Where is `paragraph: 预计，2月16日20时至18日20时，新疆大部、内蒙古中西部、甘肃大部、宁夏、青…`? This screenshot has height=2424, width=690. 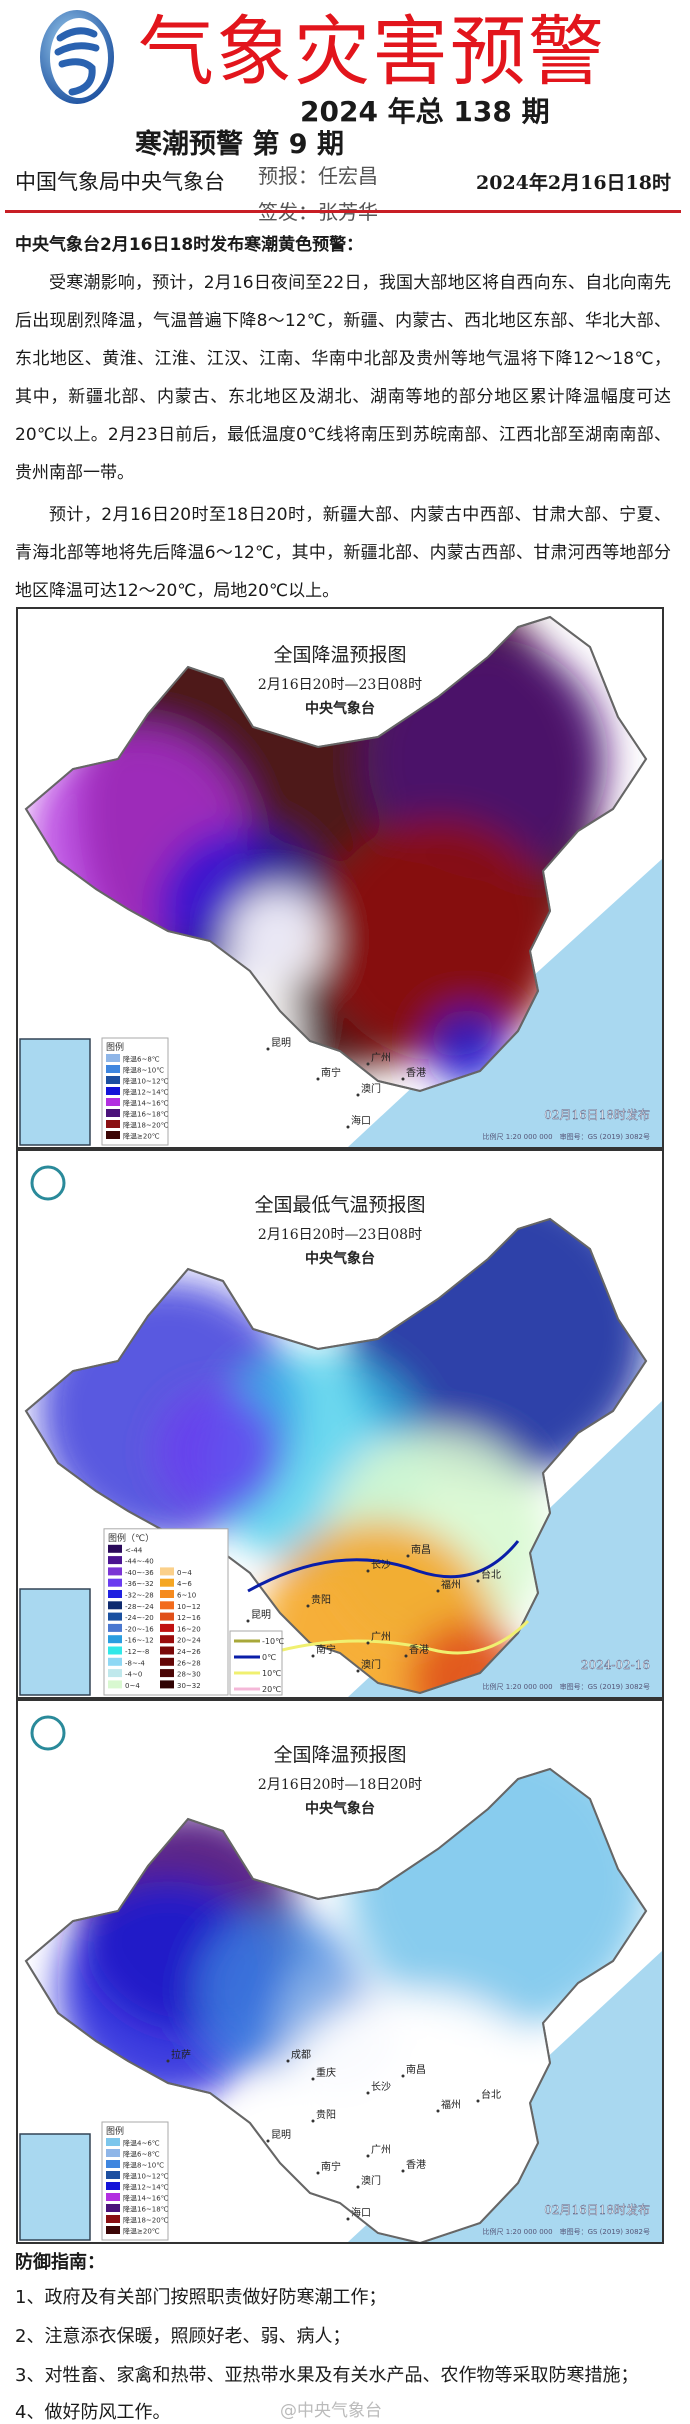
paragraph: 预计，2月16日20时至18日20时，新疆大部、内蒙古中西部、甘肃大部、宁夏、青… is located at coordinates (343, 553).